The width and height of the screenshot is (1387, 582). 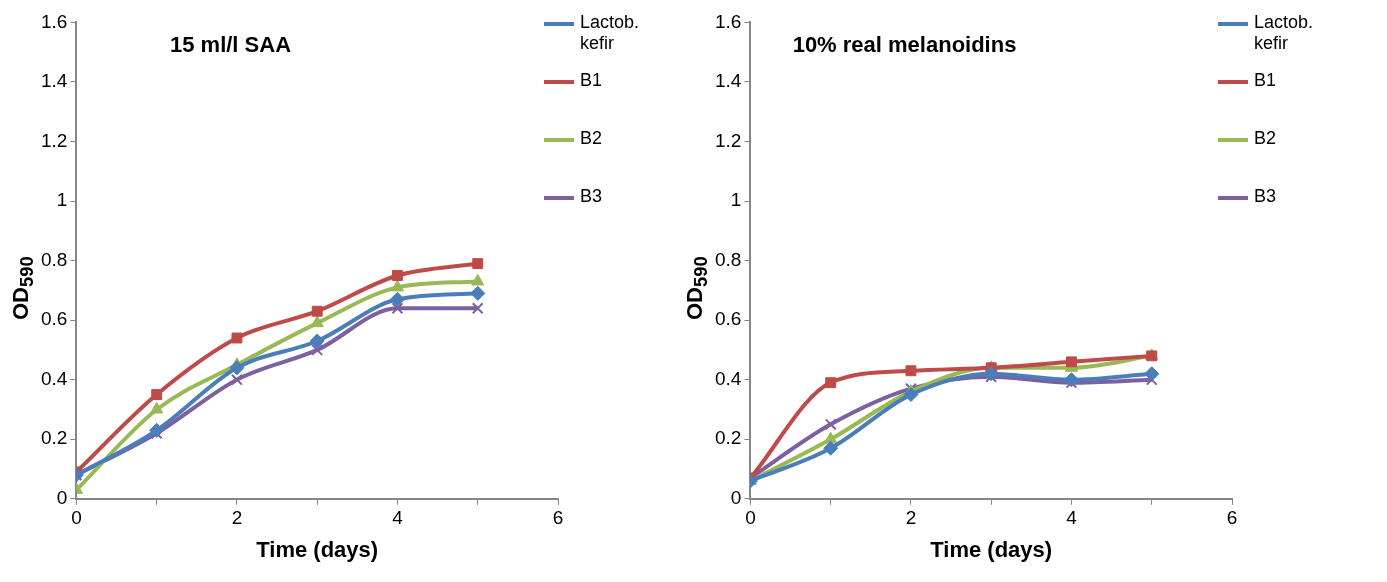 I want to click on text: 15 ml/l SAA, so click(x=231, y=45).